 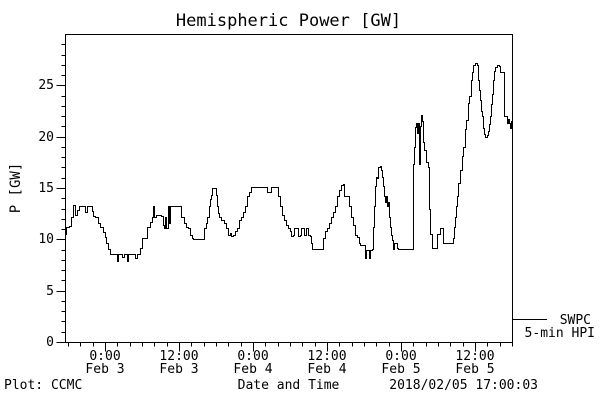 What do you see at coordinates (43, 385) in the screenshot?
I see `plot-credit: Plot: CCMC` at bounding box center [43, 385].